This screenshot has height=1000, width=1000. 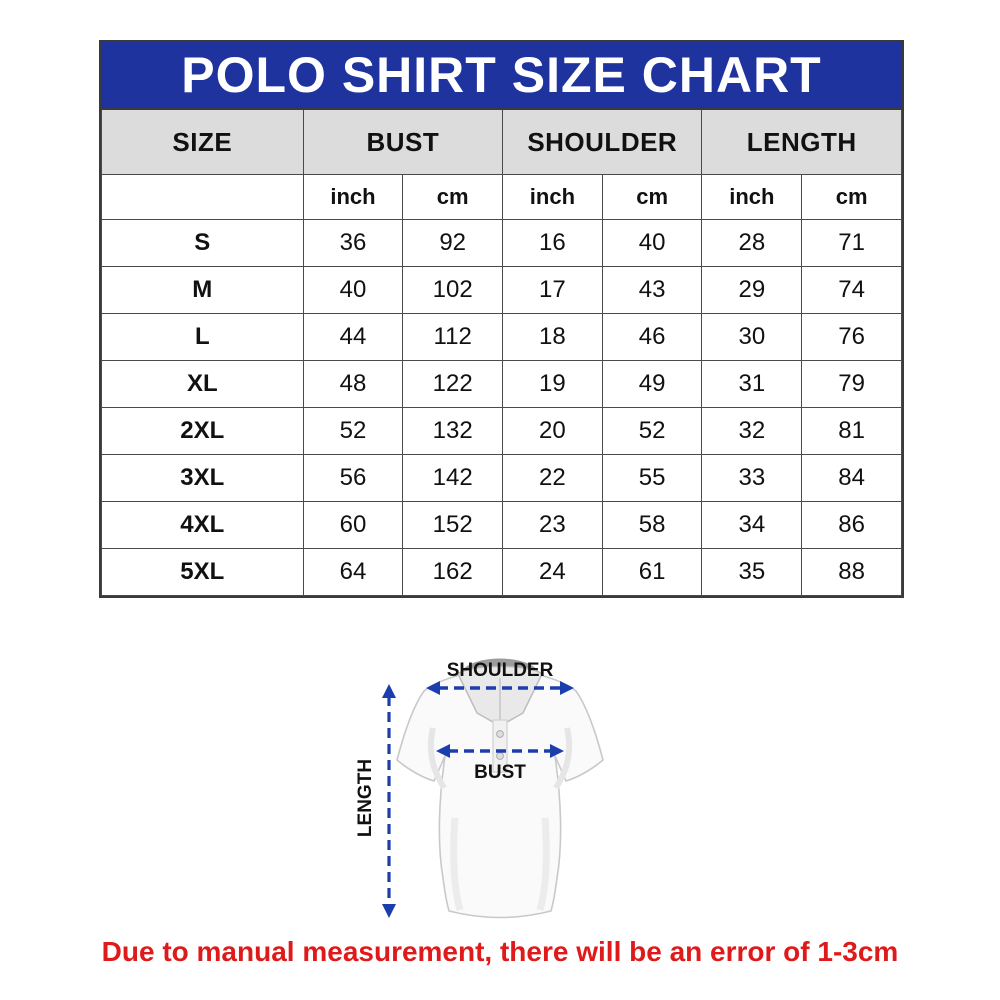 I want to click on unit-header-bust-inch: inch, so click(x=353, y=197).